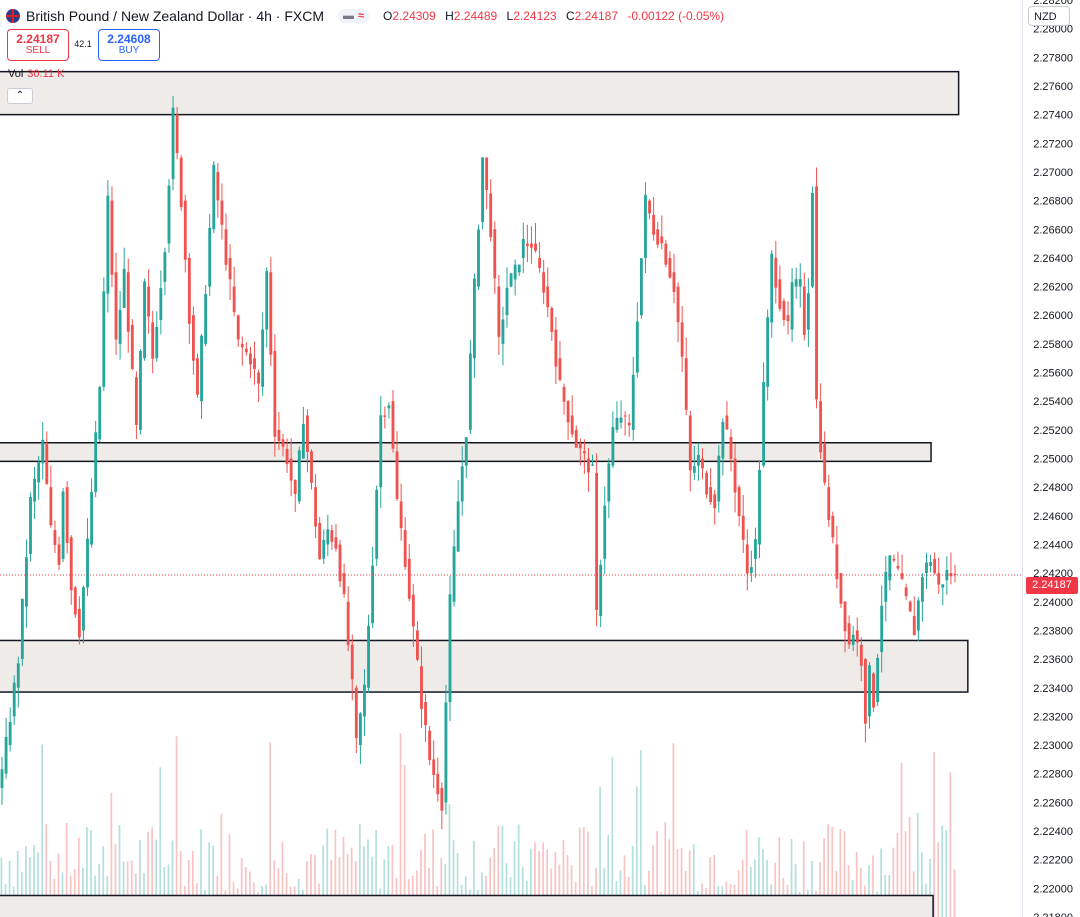  What do you see at coordinates (1053, 316) in the screenshot?
I see `price-tick-label: 2.26000` at bounding box center [1053, 316].